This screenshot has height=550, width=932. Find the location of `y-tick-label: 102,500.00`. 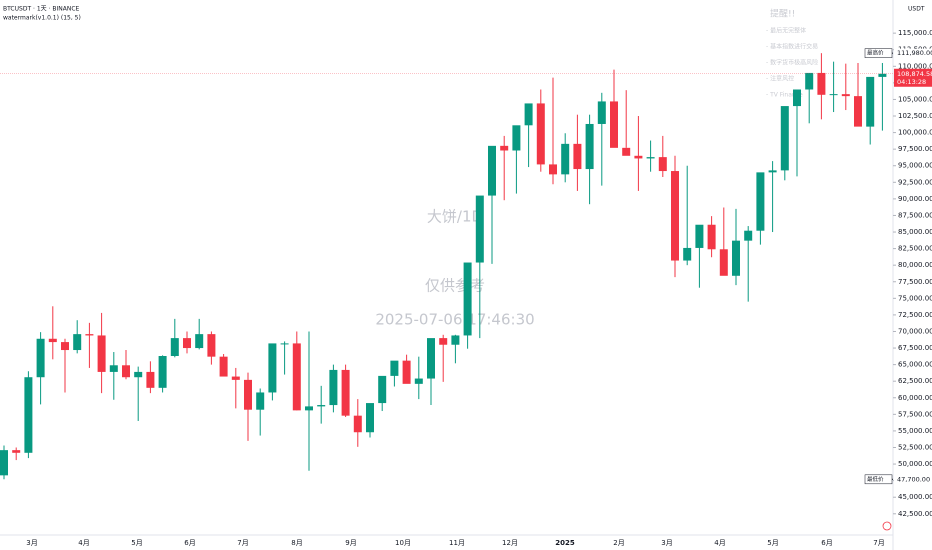

y-tick-label: 102,500.00 is located at coordinates (915, 116).